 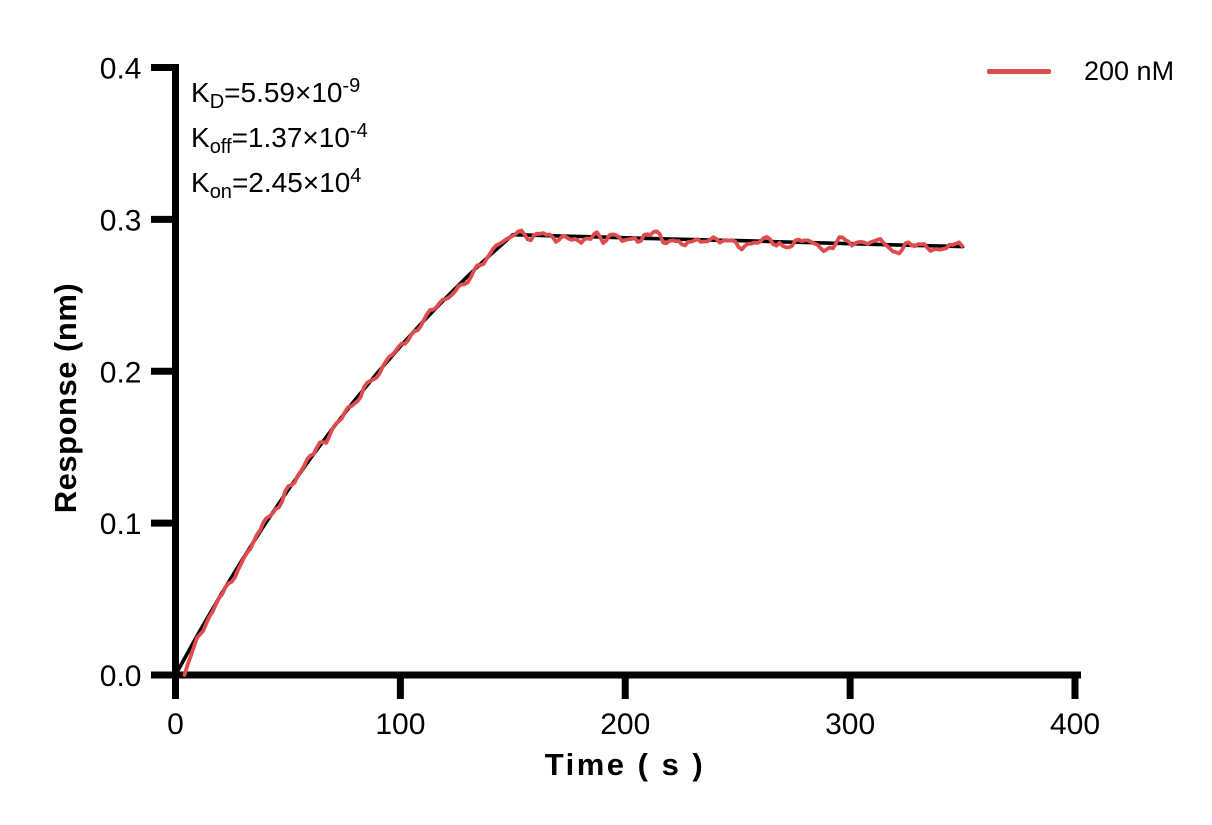 What do you see at coordinates (175, 724) in the screenshot?
I see `x-tick-label: 0` at bounding box center [175, 724].